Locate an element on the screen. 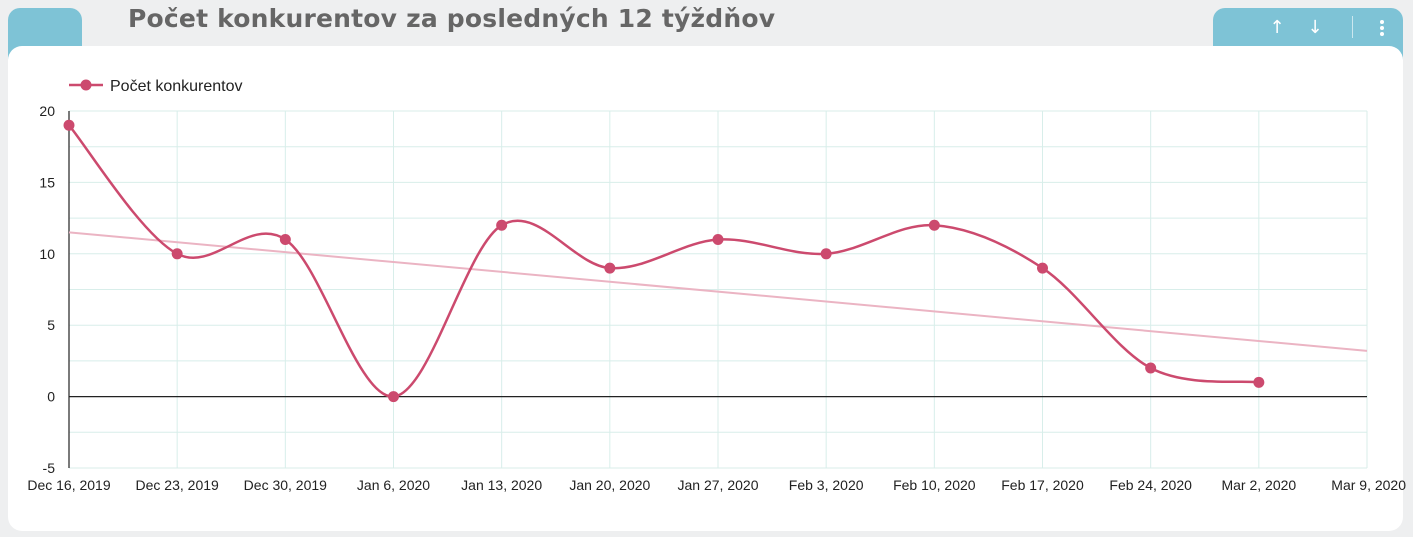 This screenshot has height=537, width=1413. y-tick-label: -5 is located at coordinates (49, 468).